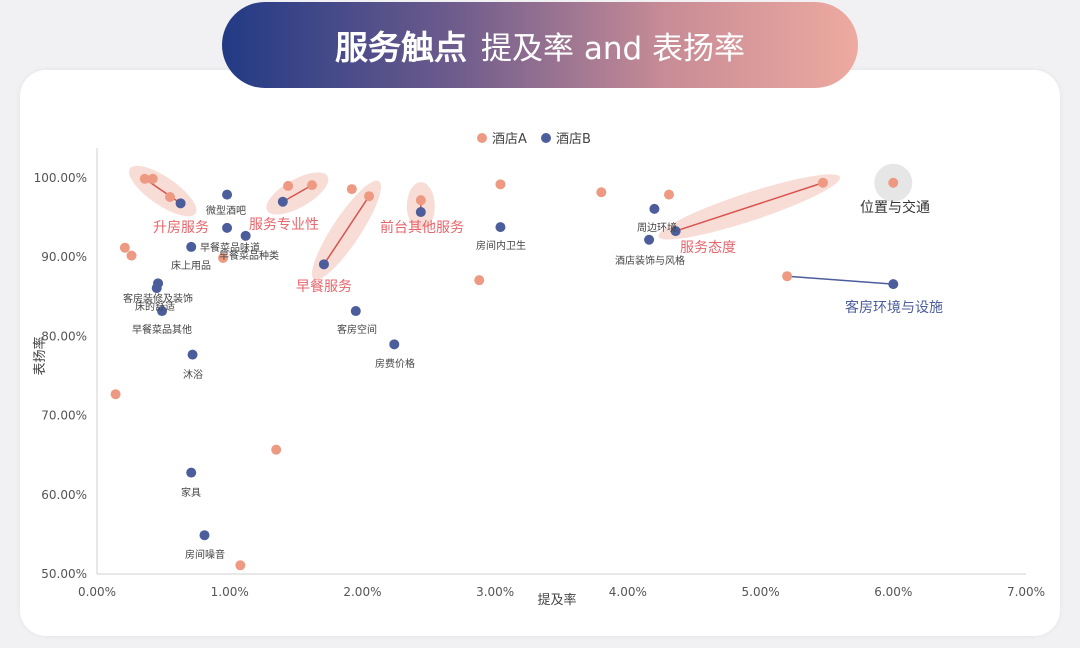 This screenshot has height=648, width=1080. I want to click on title-sub: 提及率 and 表扬率, so click(613, 48).